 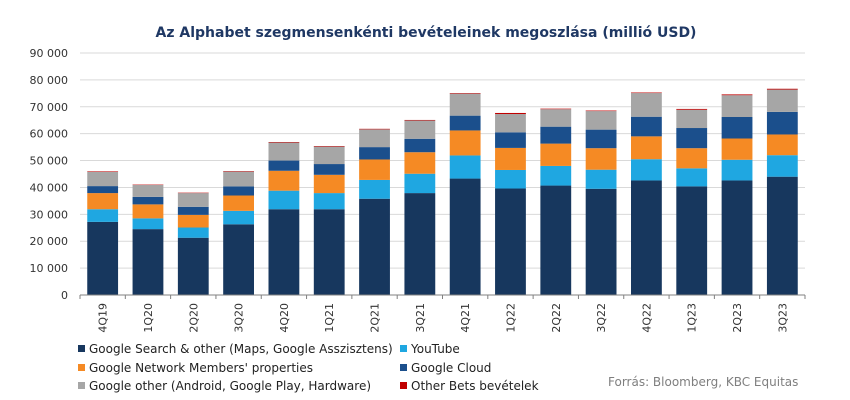 What do you see at coordinates (556, 318) in the screenshot?
I see `x-tick-label: 2Q22` at bounding box center [556, 318].